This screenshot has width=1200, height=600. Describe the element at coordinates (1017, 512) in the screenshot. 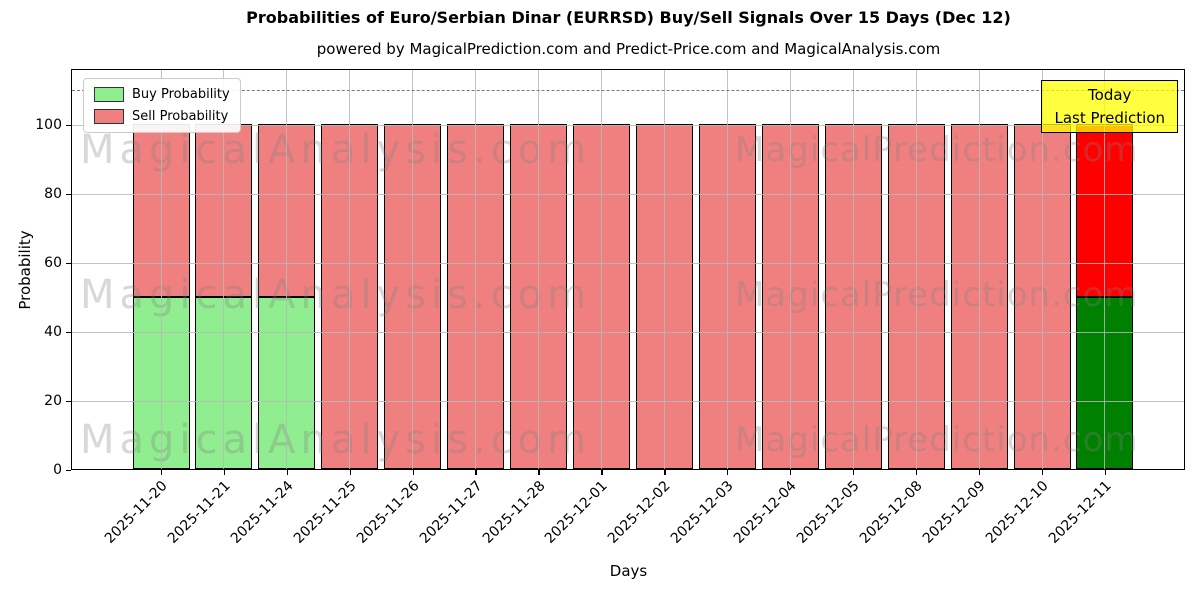

I see `x-tick-label: 2025-12-10` at that location.